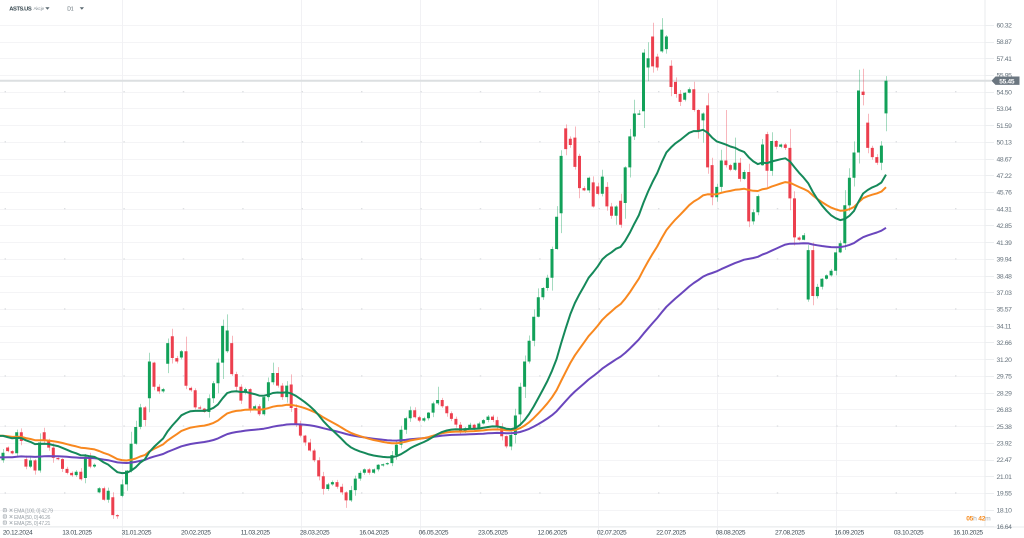 The height and width of the screenshot is (538, 1024). I want to click on svg-text: 25.38, so click(1005, 427).